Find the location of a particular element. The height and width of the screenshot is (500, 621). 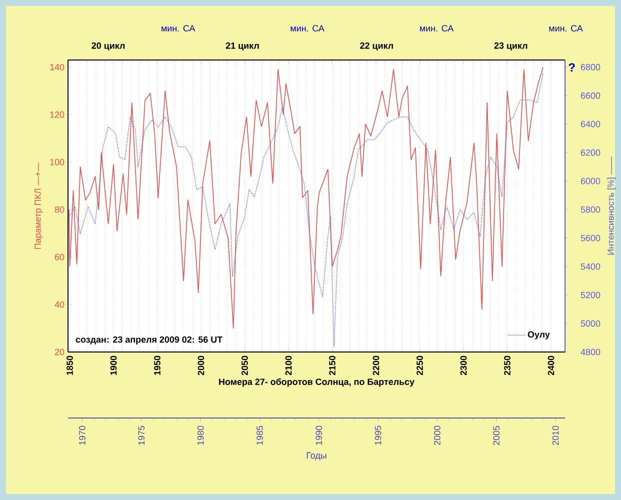

x2-tick-label: 1970 is located at coordinates (82, 435).